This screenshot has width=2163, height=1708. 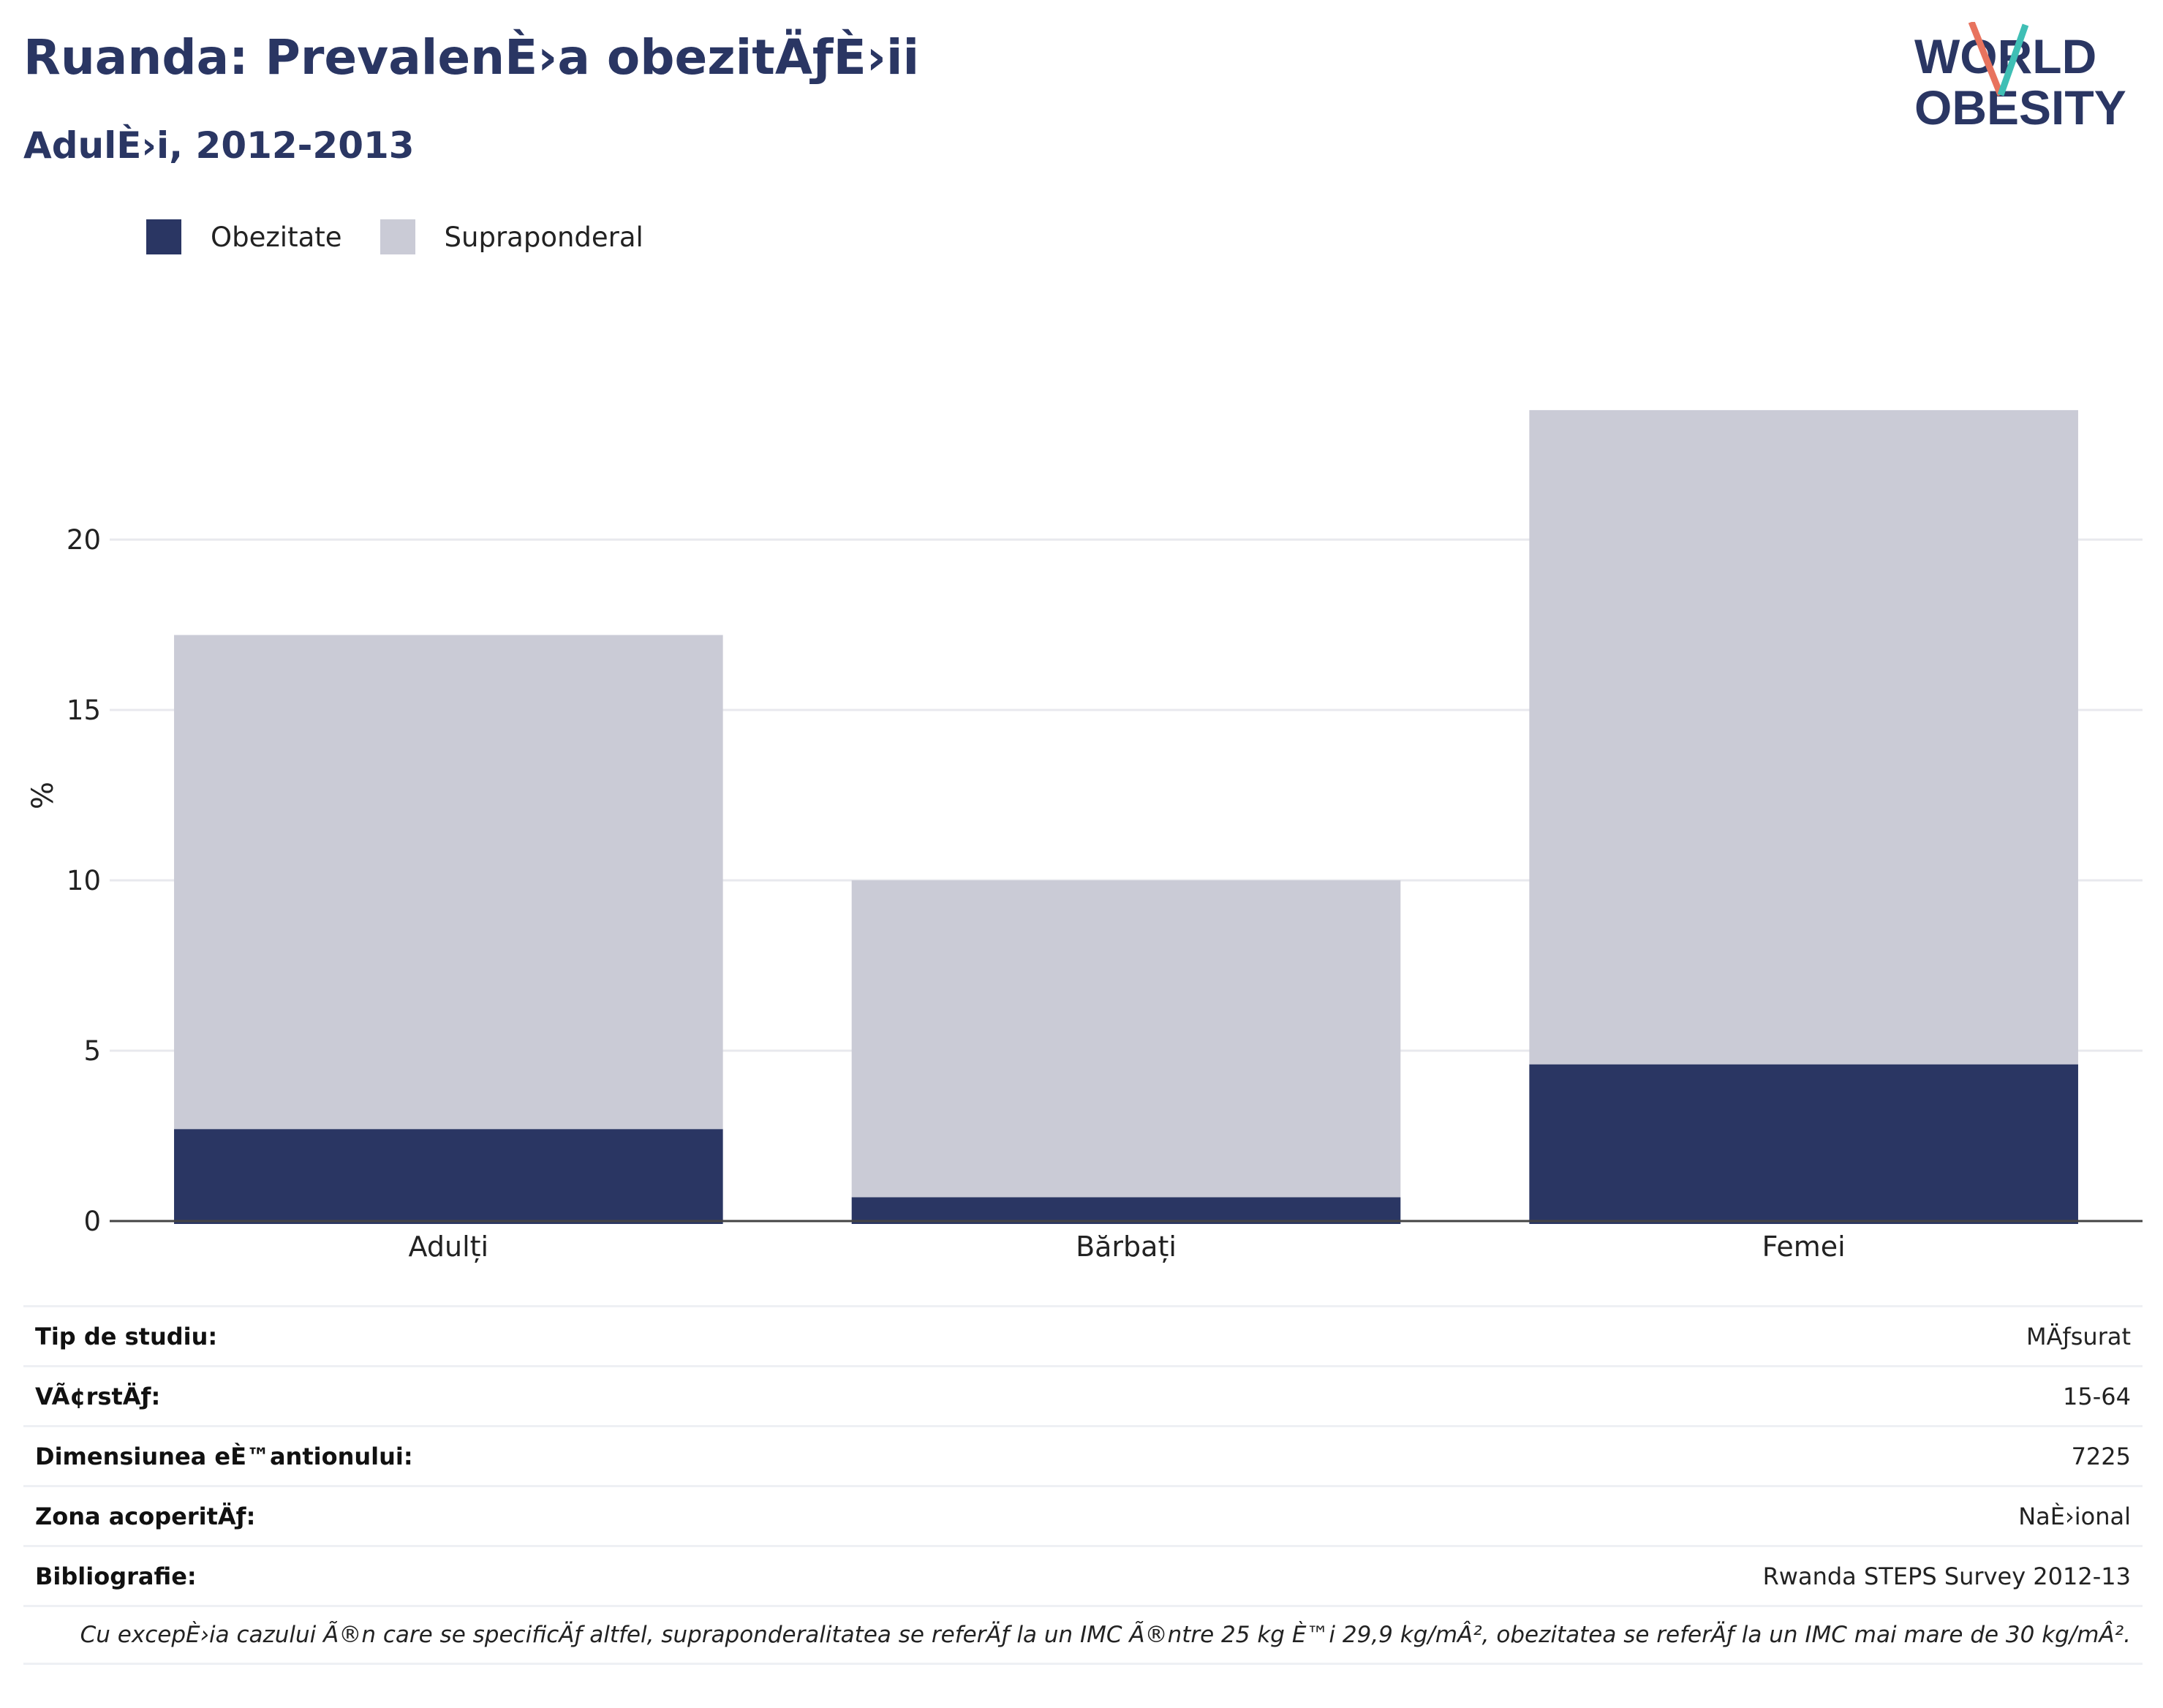 What do you see at coordinates (1804, 1247) in the screenshot?
I see `x-tick-label: Femei` at bounding box center [1804, 1247].